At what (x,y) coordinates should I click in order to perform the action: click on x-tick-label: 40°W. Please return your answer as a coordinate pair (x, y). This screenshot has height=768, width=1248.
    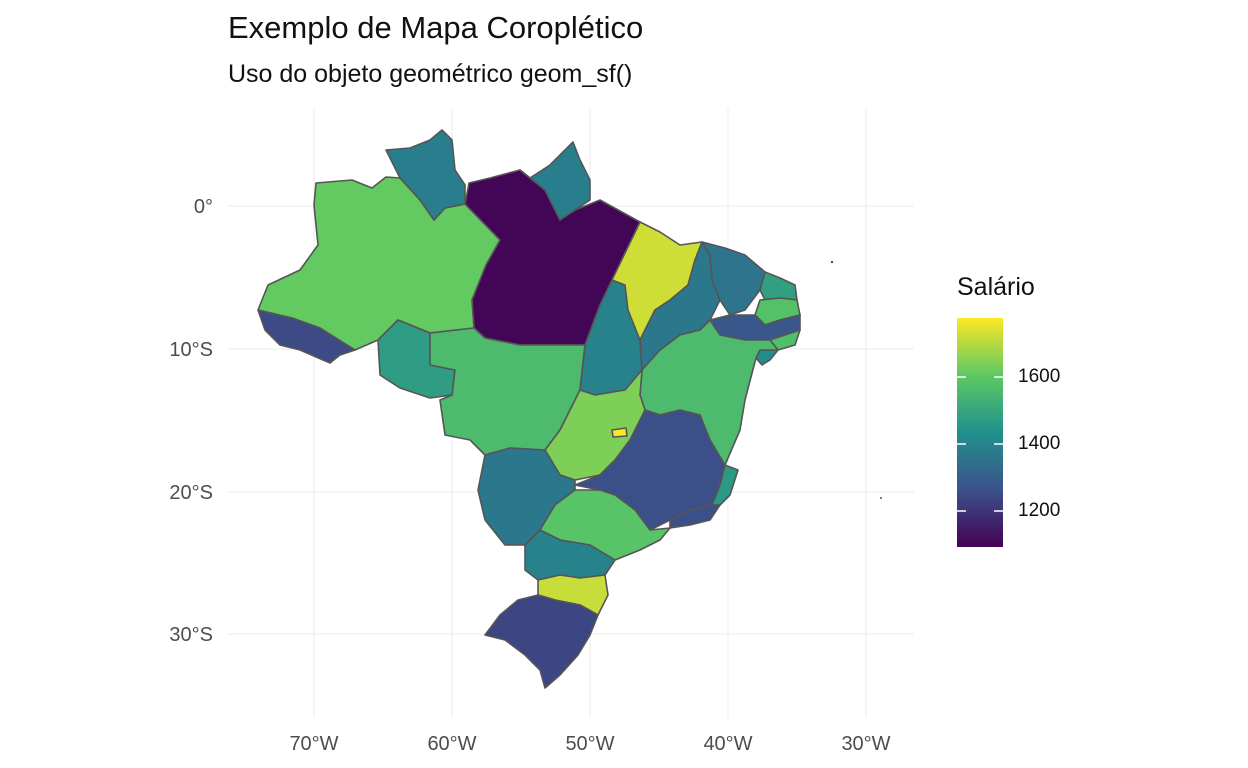
    Looking at the image, I should click on (727, 744).